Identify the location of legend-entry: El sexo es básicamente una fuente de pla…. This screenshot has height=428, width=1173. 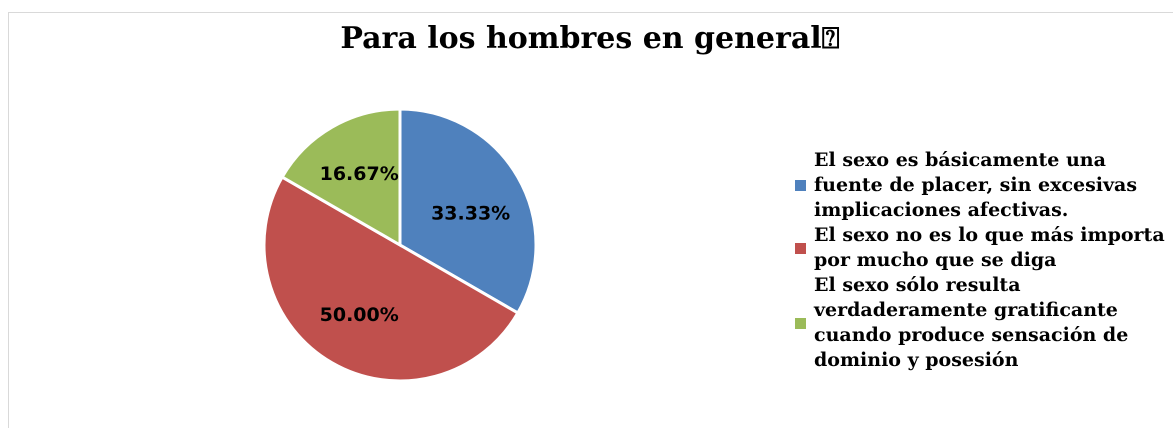
(980, 185).